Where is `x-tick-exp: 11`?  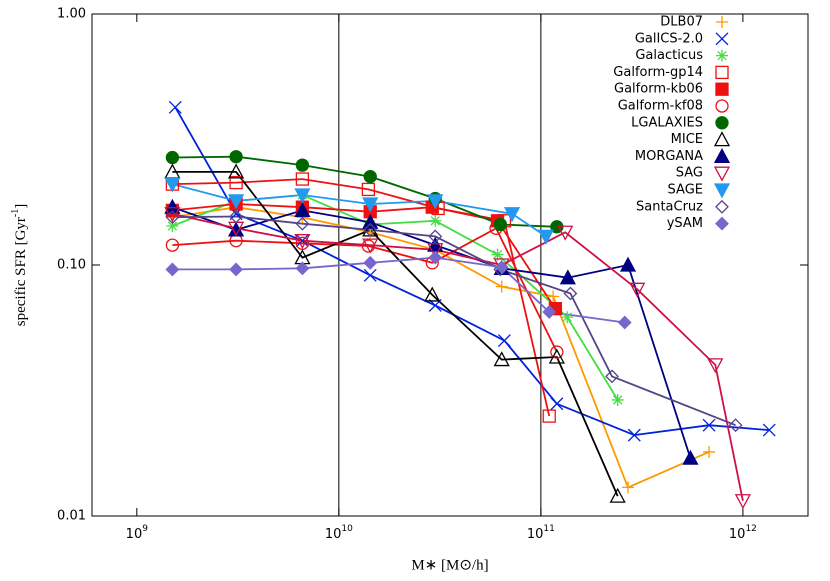
x-tick-exp: 11 is located at coordinates (548, 529).